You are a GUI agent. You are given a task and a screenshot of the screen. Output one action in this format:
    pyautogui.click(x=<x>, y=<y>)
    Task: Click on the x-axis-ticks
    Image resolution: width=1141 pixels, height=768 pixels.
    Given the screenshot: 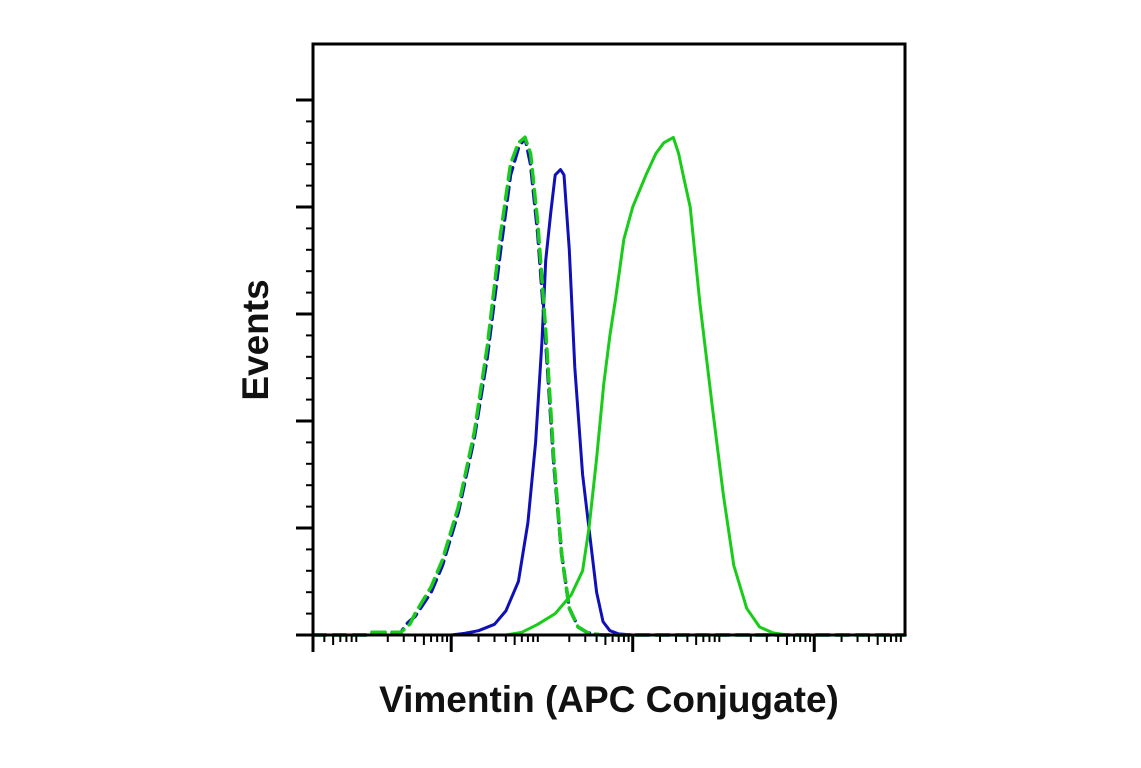 What is the action you would take?
    pyautogui.click(x=606, y=643)
    